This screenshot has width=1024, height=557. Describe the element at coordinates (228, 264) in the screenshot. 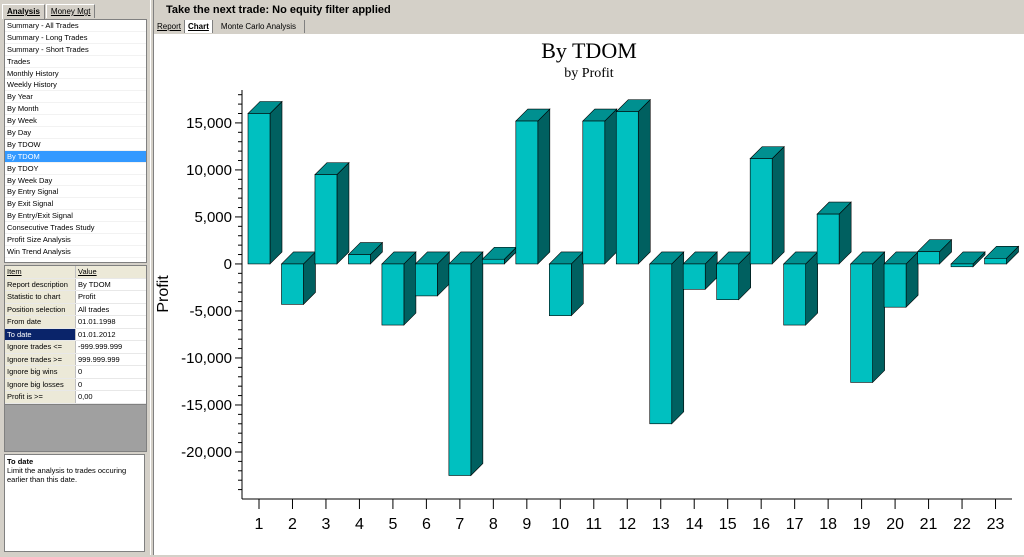

I see `y-tick-label: 0` at that location.